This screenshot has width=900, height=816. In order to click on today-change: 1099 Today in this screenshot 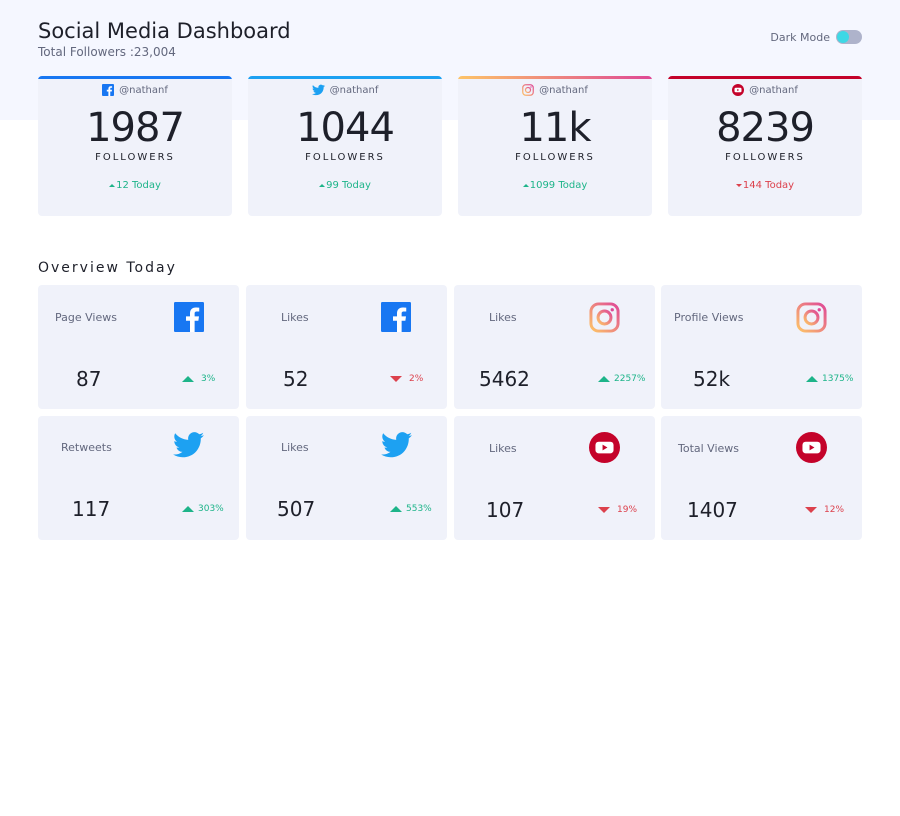, I will do `click(555, 185)`.